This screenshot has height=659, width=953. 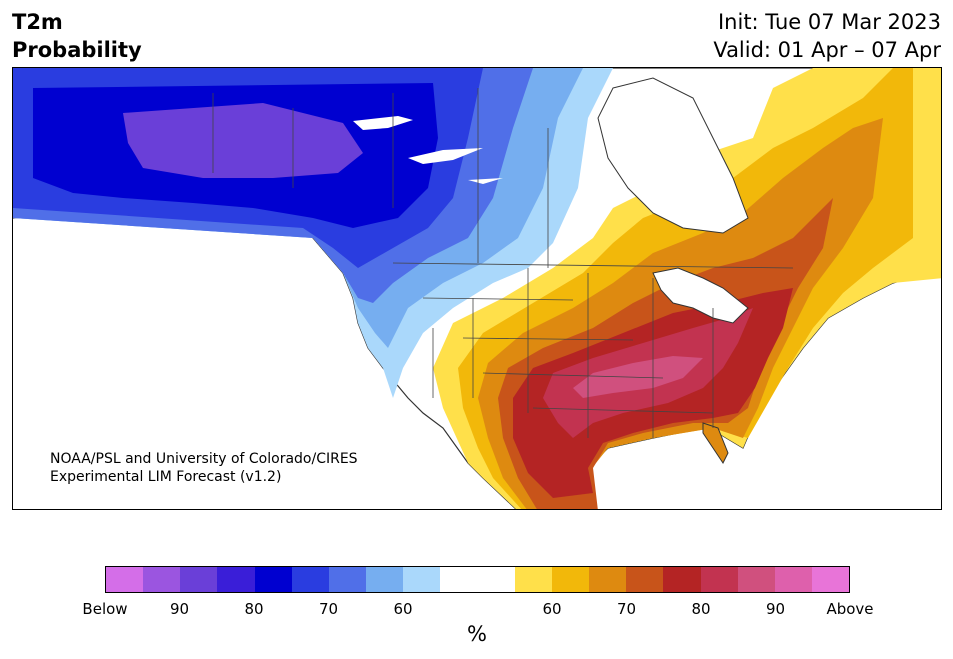 I want to click on hudson-bay, so click(x=673, y=155).